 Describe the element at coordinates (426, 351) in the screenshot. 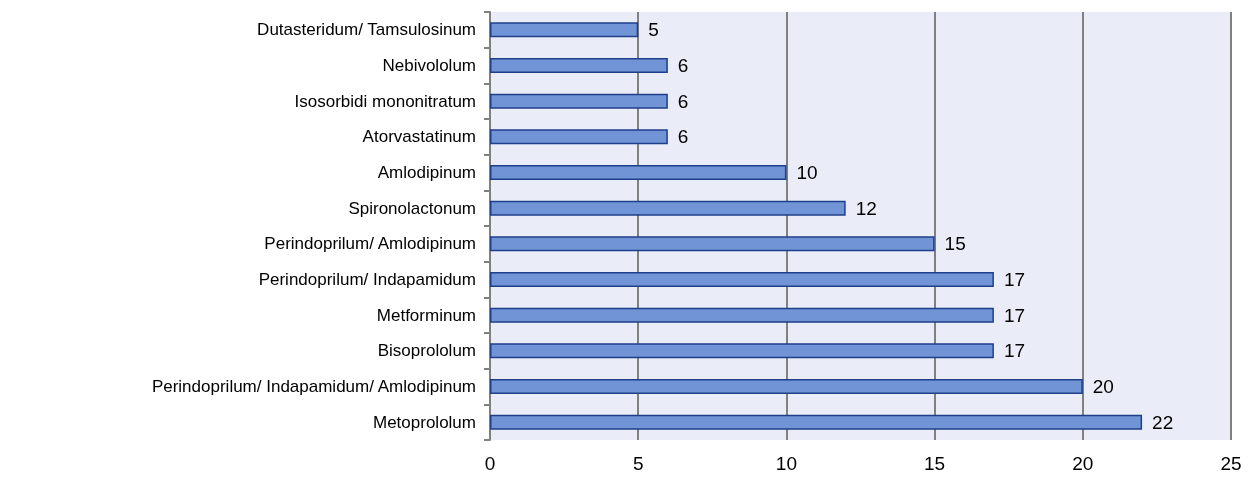

I see `y-tick-label: Bisoprololum` at that location.